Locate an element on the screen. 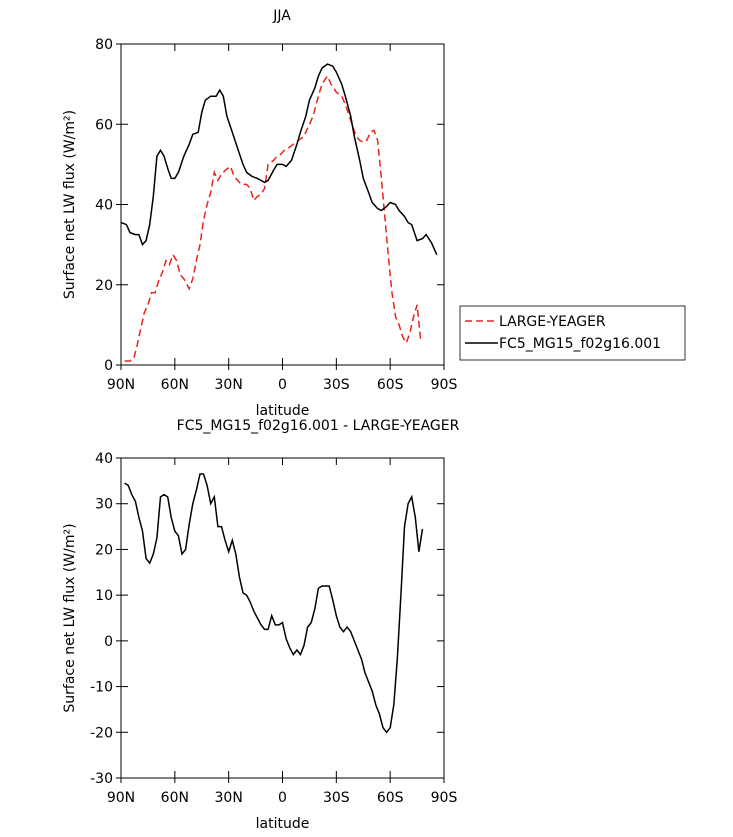  chart-title: FC5_MG15_f02g16.001 - LARGE-YEAGER is located at coordinates (318, 426).